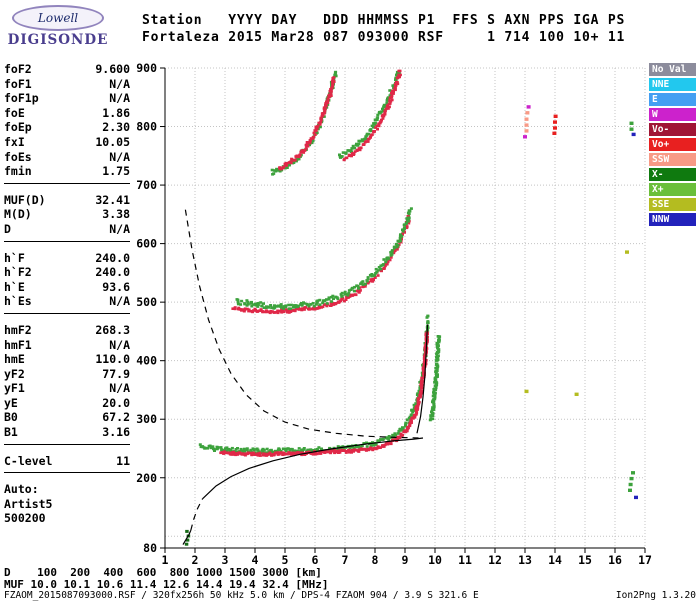 The height and width of the screenshot is (601, 700). Describe the element at coordinates (315, 560) in the screenshot. I see `x-tick-label: 6` at that location.